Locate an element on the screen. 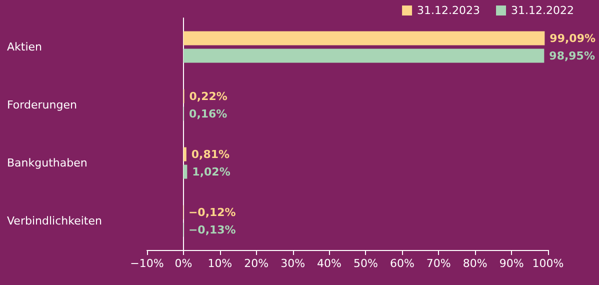 Image resolution: width=599 pixels, height=285 pixels. data-label: −0,13% is located at coordinates (212, 229).